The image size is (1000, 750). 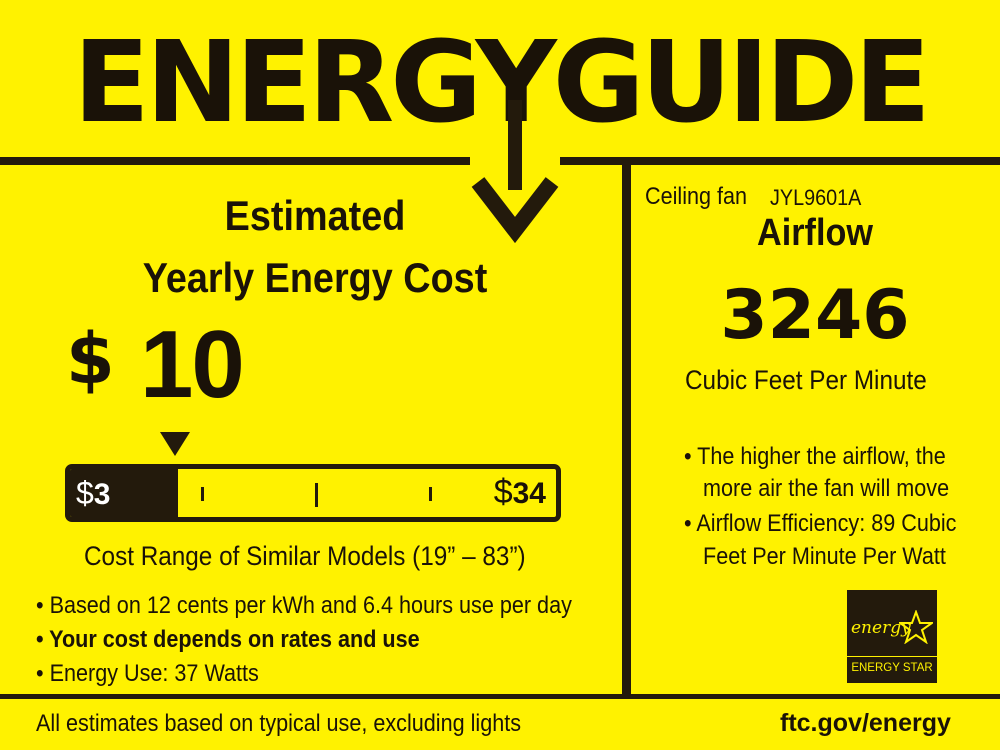 I want to click on divider-top-right, so click(x=780, y=161).